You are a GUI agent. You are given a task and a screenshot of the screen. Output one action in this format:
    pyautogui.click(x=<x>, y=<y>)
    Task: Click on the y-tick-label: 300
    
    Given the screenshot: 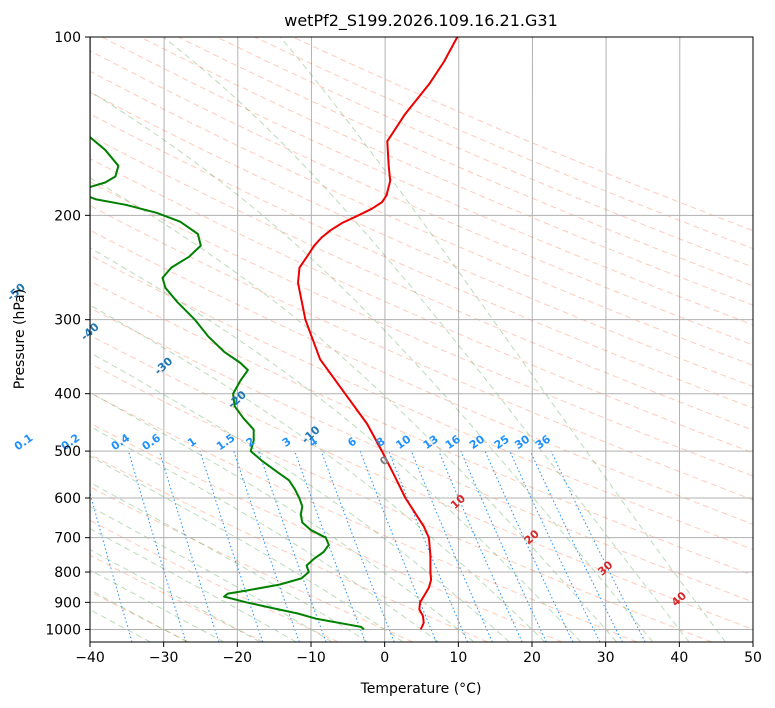 What is the action you would take?
    pyautogui.click(x=67, y=321)
    